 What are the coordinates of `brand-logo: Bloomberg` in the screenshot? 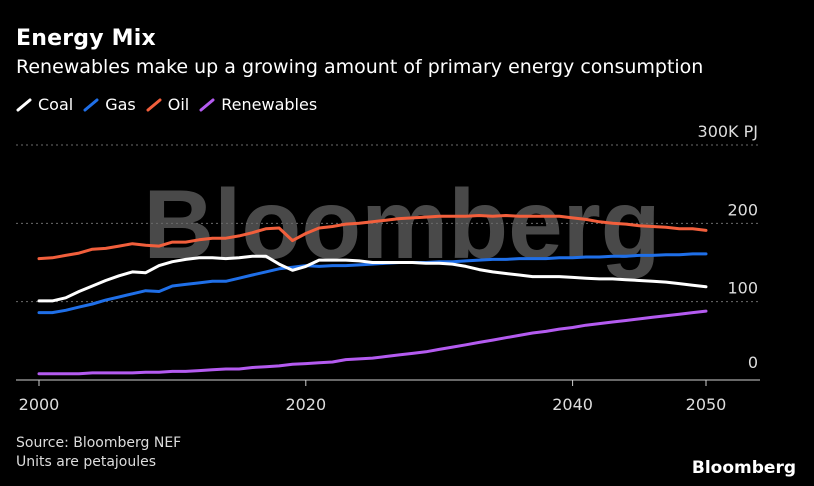 It's located at (743, 468).